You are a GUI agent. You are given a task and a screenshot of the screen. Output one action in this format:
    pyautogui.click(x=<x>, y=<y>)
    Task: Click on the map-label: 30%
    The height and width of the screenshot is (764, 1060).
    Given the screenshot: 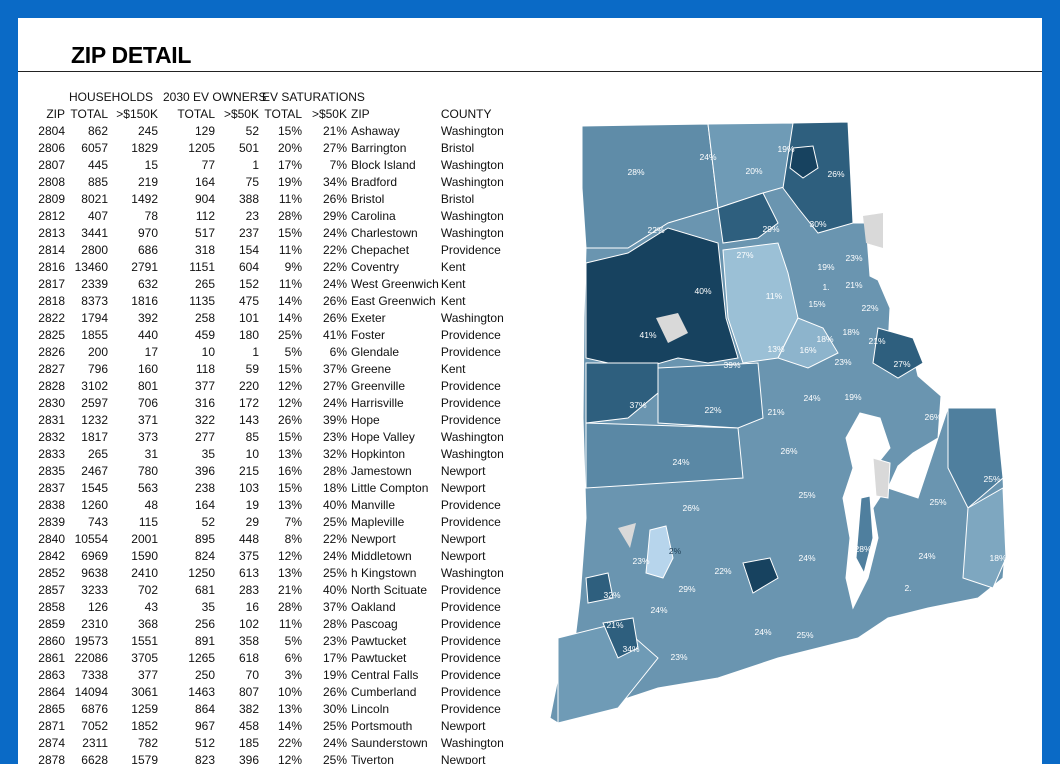 What is the action you would take?
    pyautogui.click(x=817, y=224)
    